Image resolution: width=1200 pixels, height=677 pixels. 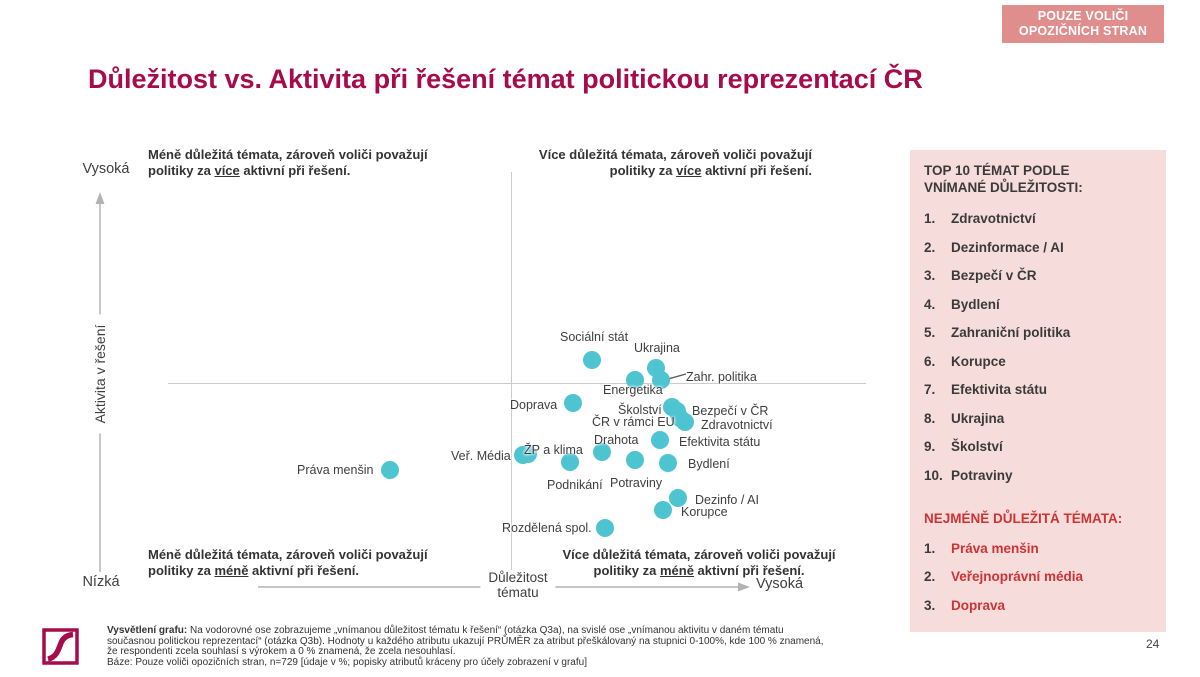 What do you see at coordinates (60, 646) in the screenshot?
I see `agency-logo` at bounding box center [60, 646].